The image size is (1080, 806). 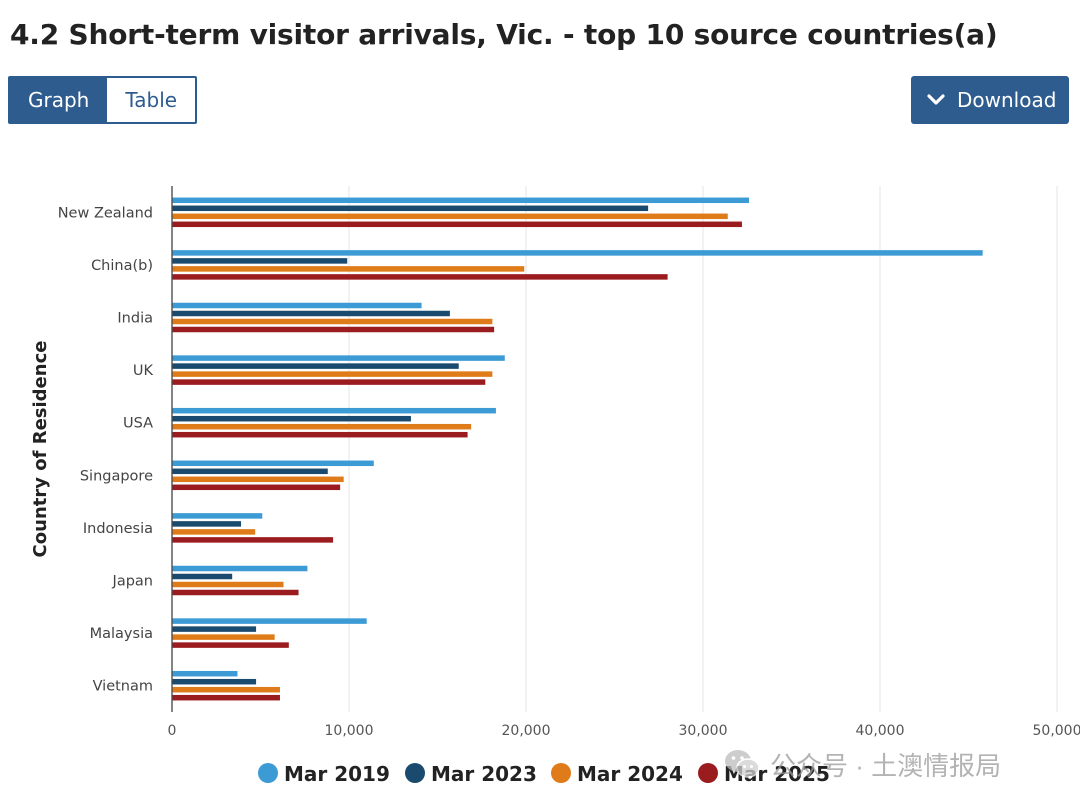 I want to click on category-label: New Zealand, so click(x=105, y=213).